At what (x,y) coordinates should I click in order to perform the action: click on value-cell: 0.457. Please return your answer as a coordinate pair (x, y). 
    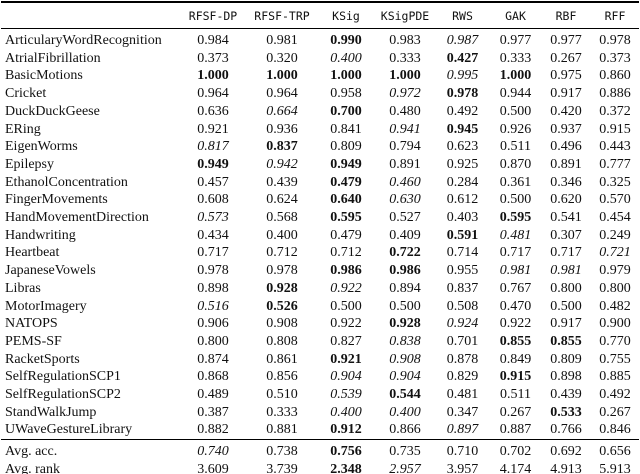
    Looking at the image, I should click on (213, 182).